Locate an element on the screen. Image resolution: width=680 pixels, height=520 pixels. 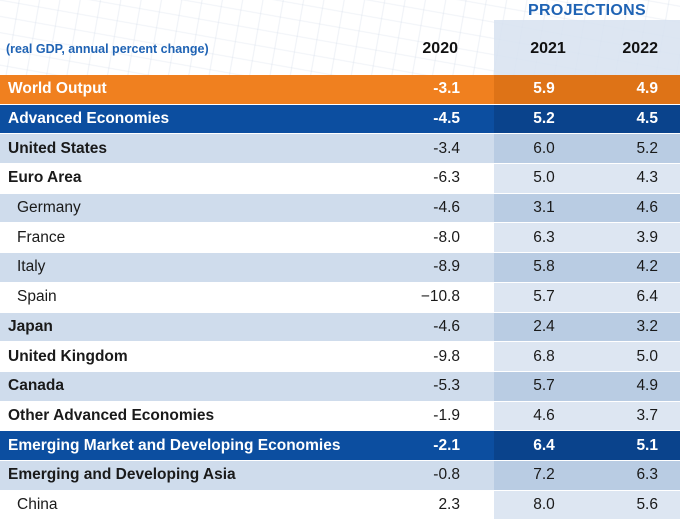
table-row: Canada -5.3 5.7 4.9 is located at coordinates (340, 386).